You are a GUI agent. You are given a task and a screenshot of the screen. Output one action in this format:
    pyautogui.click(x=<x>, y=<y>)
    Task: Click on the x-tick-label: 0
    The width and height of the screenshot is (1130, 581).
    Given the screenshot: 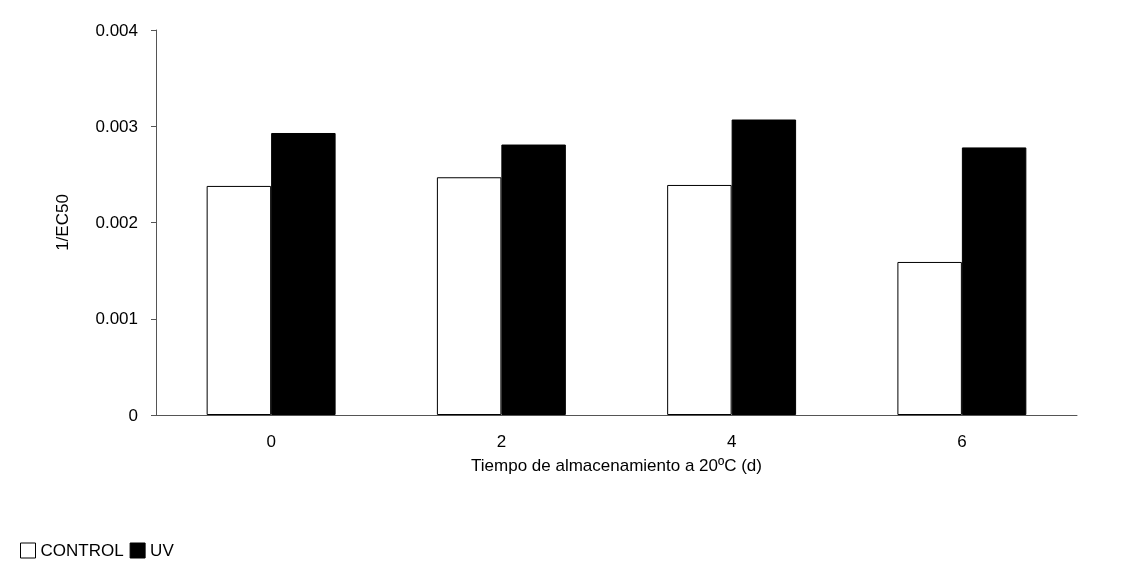 What is the action you would take?
    pyautogui.click(x=271, y=441)
    